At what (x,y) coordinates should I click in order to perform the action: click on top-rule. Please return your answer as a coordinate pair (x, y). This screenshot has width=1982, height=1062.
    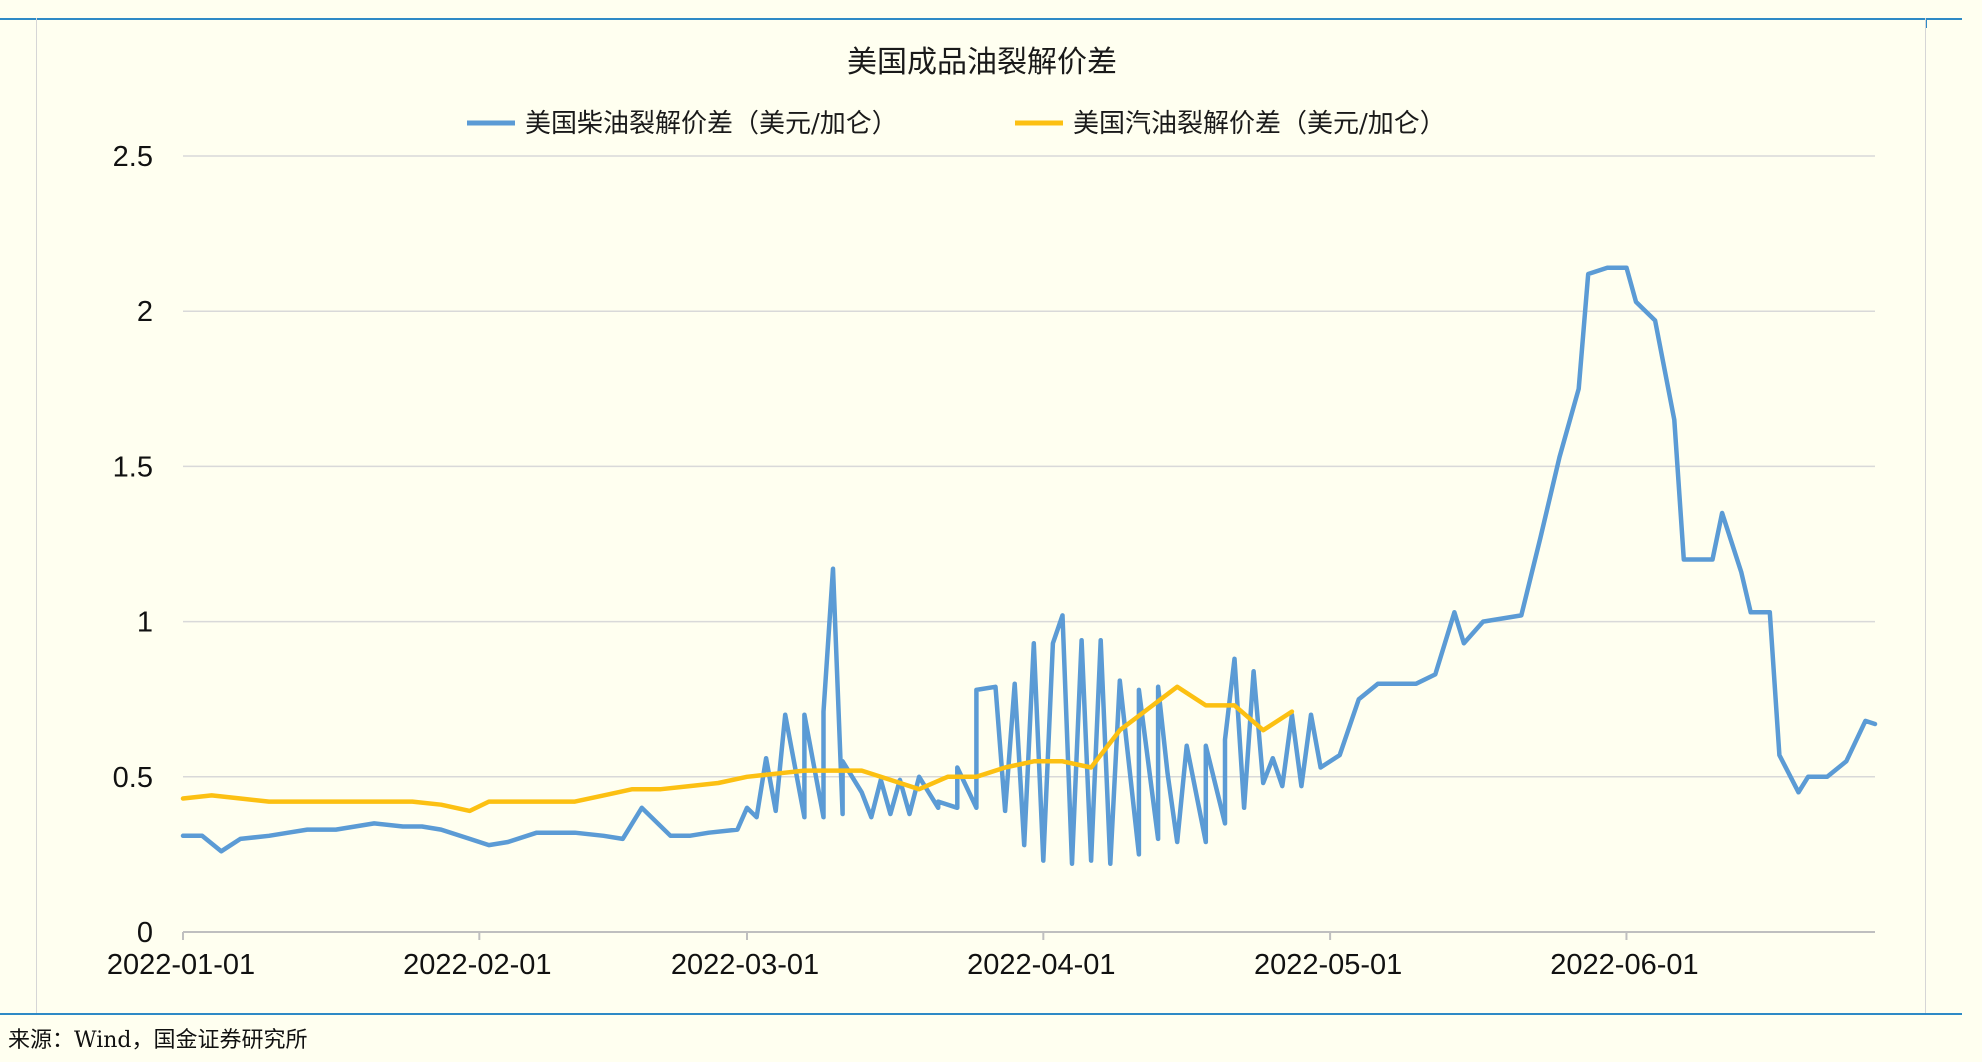
    Looking at the image, I should click on (981, 19).